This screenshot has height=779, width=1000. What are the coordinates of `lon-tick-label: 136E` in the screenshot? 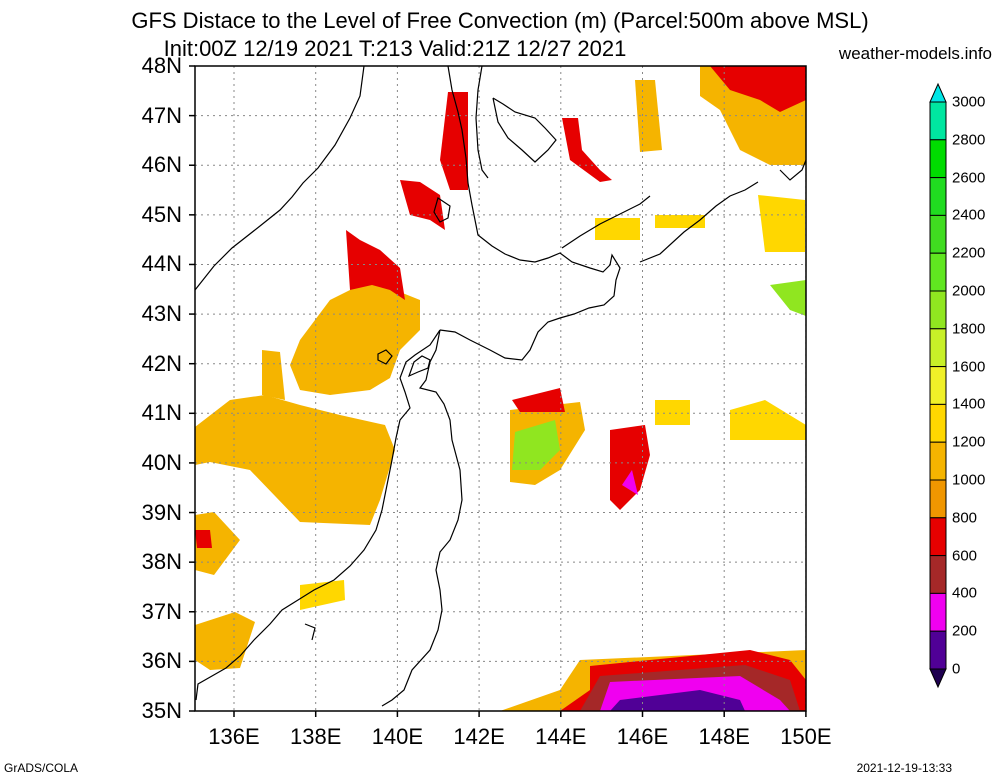 It's located at (234, 736).